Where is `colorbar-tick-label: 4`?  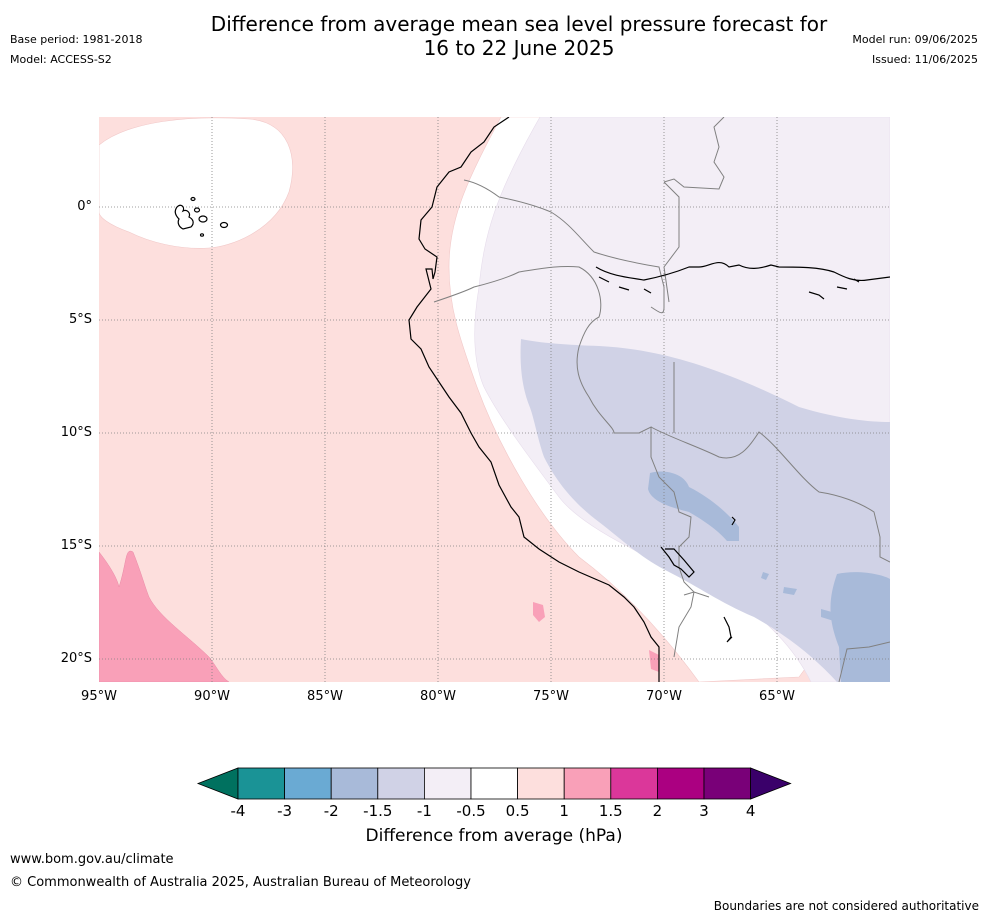 colorbar-tick-label: 4 is located at coordinates (751, 811).